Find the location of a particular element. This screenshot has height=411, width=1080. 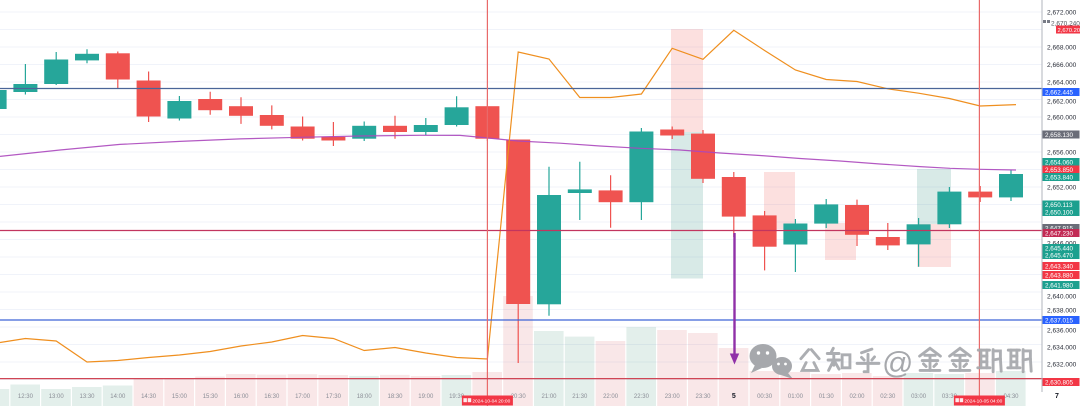

svg-text: 18:00 is located at coordinates (365, 397).